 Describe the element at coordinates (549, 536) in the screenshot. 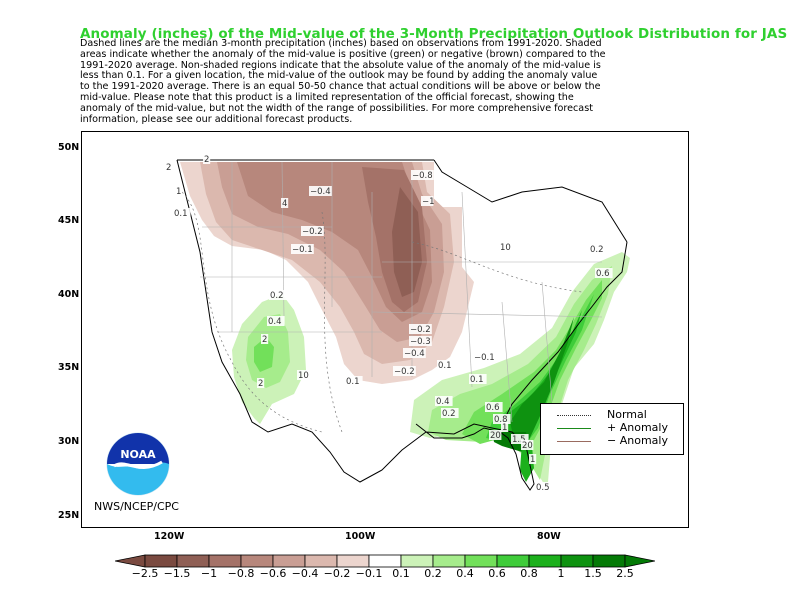

I see `longitude-label-80w: 80W` at that location.